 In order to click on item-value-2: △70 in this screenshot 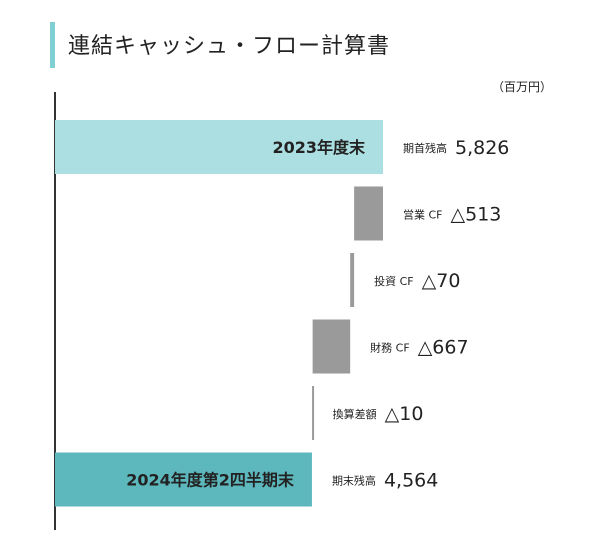, I will do `click(441, 281)`.